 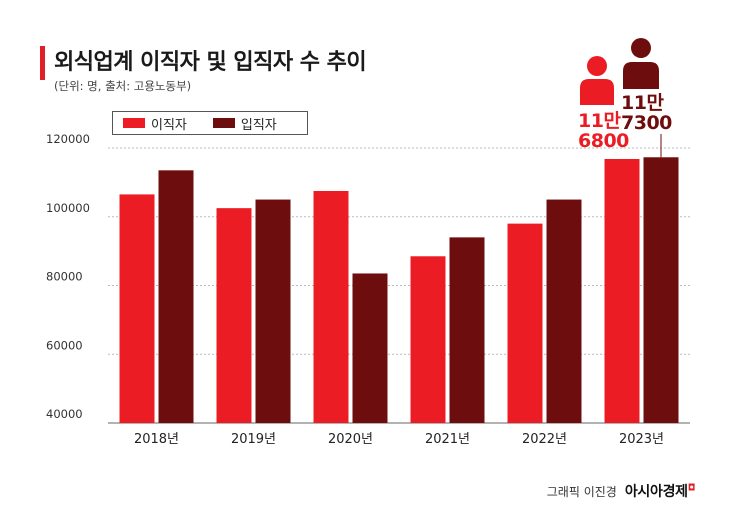 What do you see at coordinates (223, 123) in the screenshot?
I see `legend-swatch-joiners` at bounding box center [223, 123].